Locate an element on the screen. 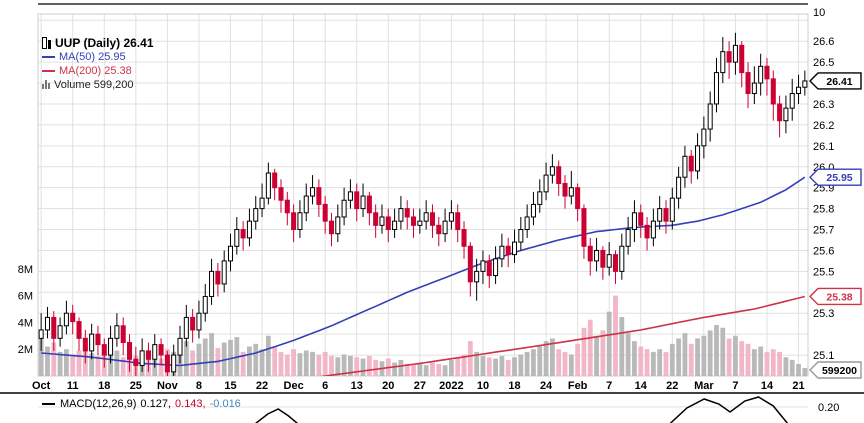  svg-text: 25.5 is located at coordinates (823, 272).